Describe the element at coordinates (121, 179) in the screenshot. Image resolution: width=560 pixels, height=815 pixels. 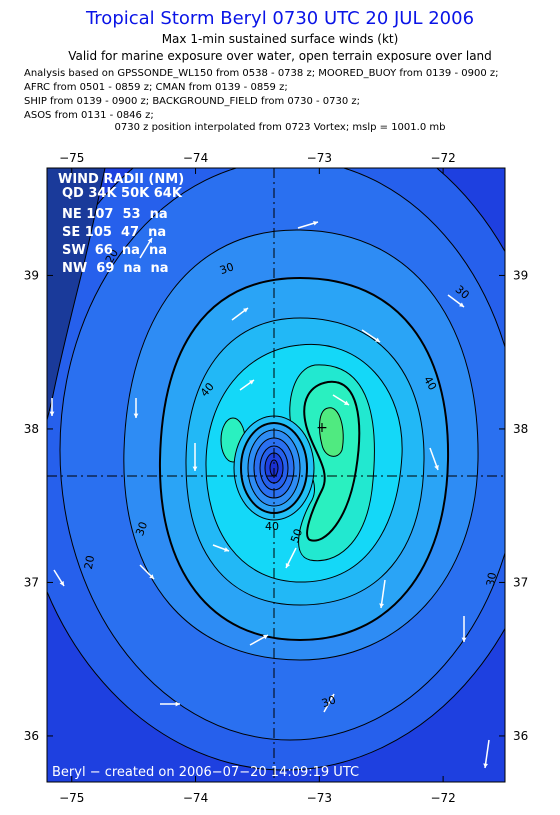
I see `wind-radii-title: WIND RADII (NM)` at that location.